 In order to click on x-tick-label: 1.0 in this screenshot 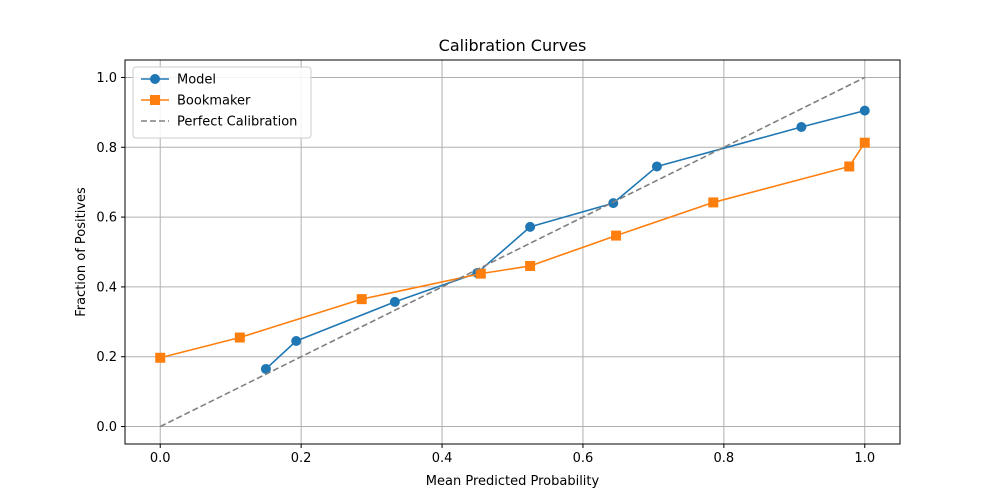, I will do `click(864, 458)`.